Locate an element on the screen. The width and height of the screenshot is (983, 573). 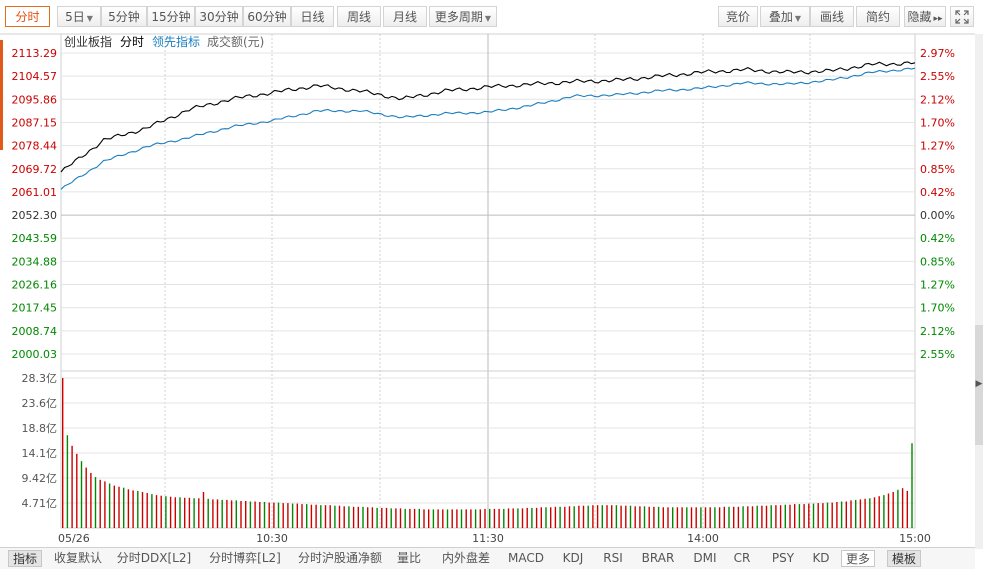
right-scrollbar-thumb is located at coordinates (979, 385).